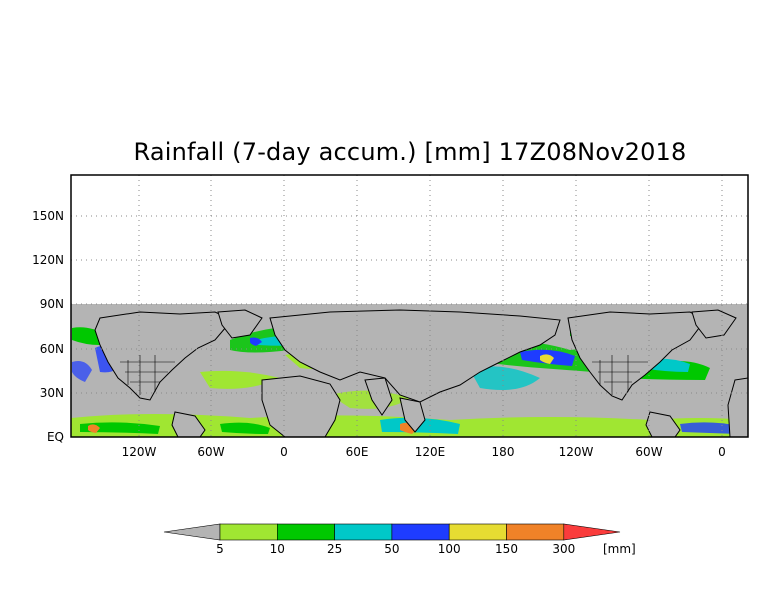 Image resolution: width=784 pixels, height=612 pixels. What do you see at coordinates (391, 549) in the screenshot?
I see `colorbar-threshold-label: 50` at bounding box center [391, 549].